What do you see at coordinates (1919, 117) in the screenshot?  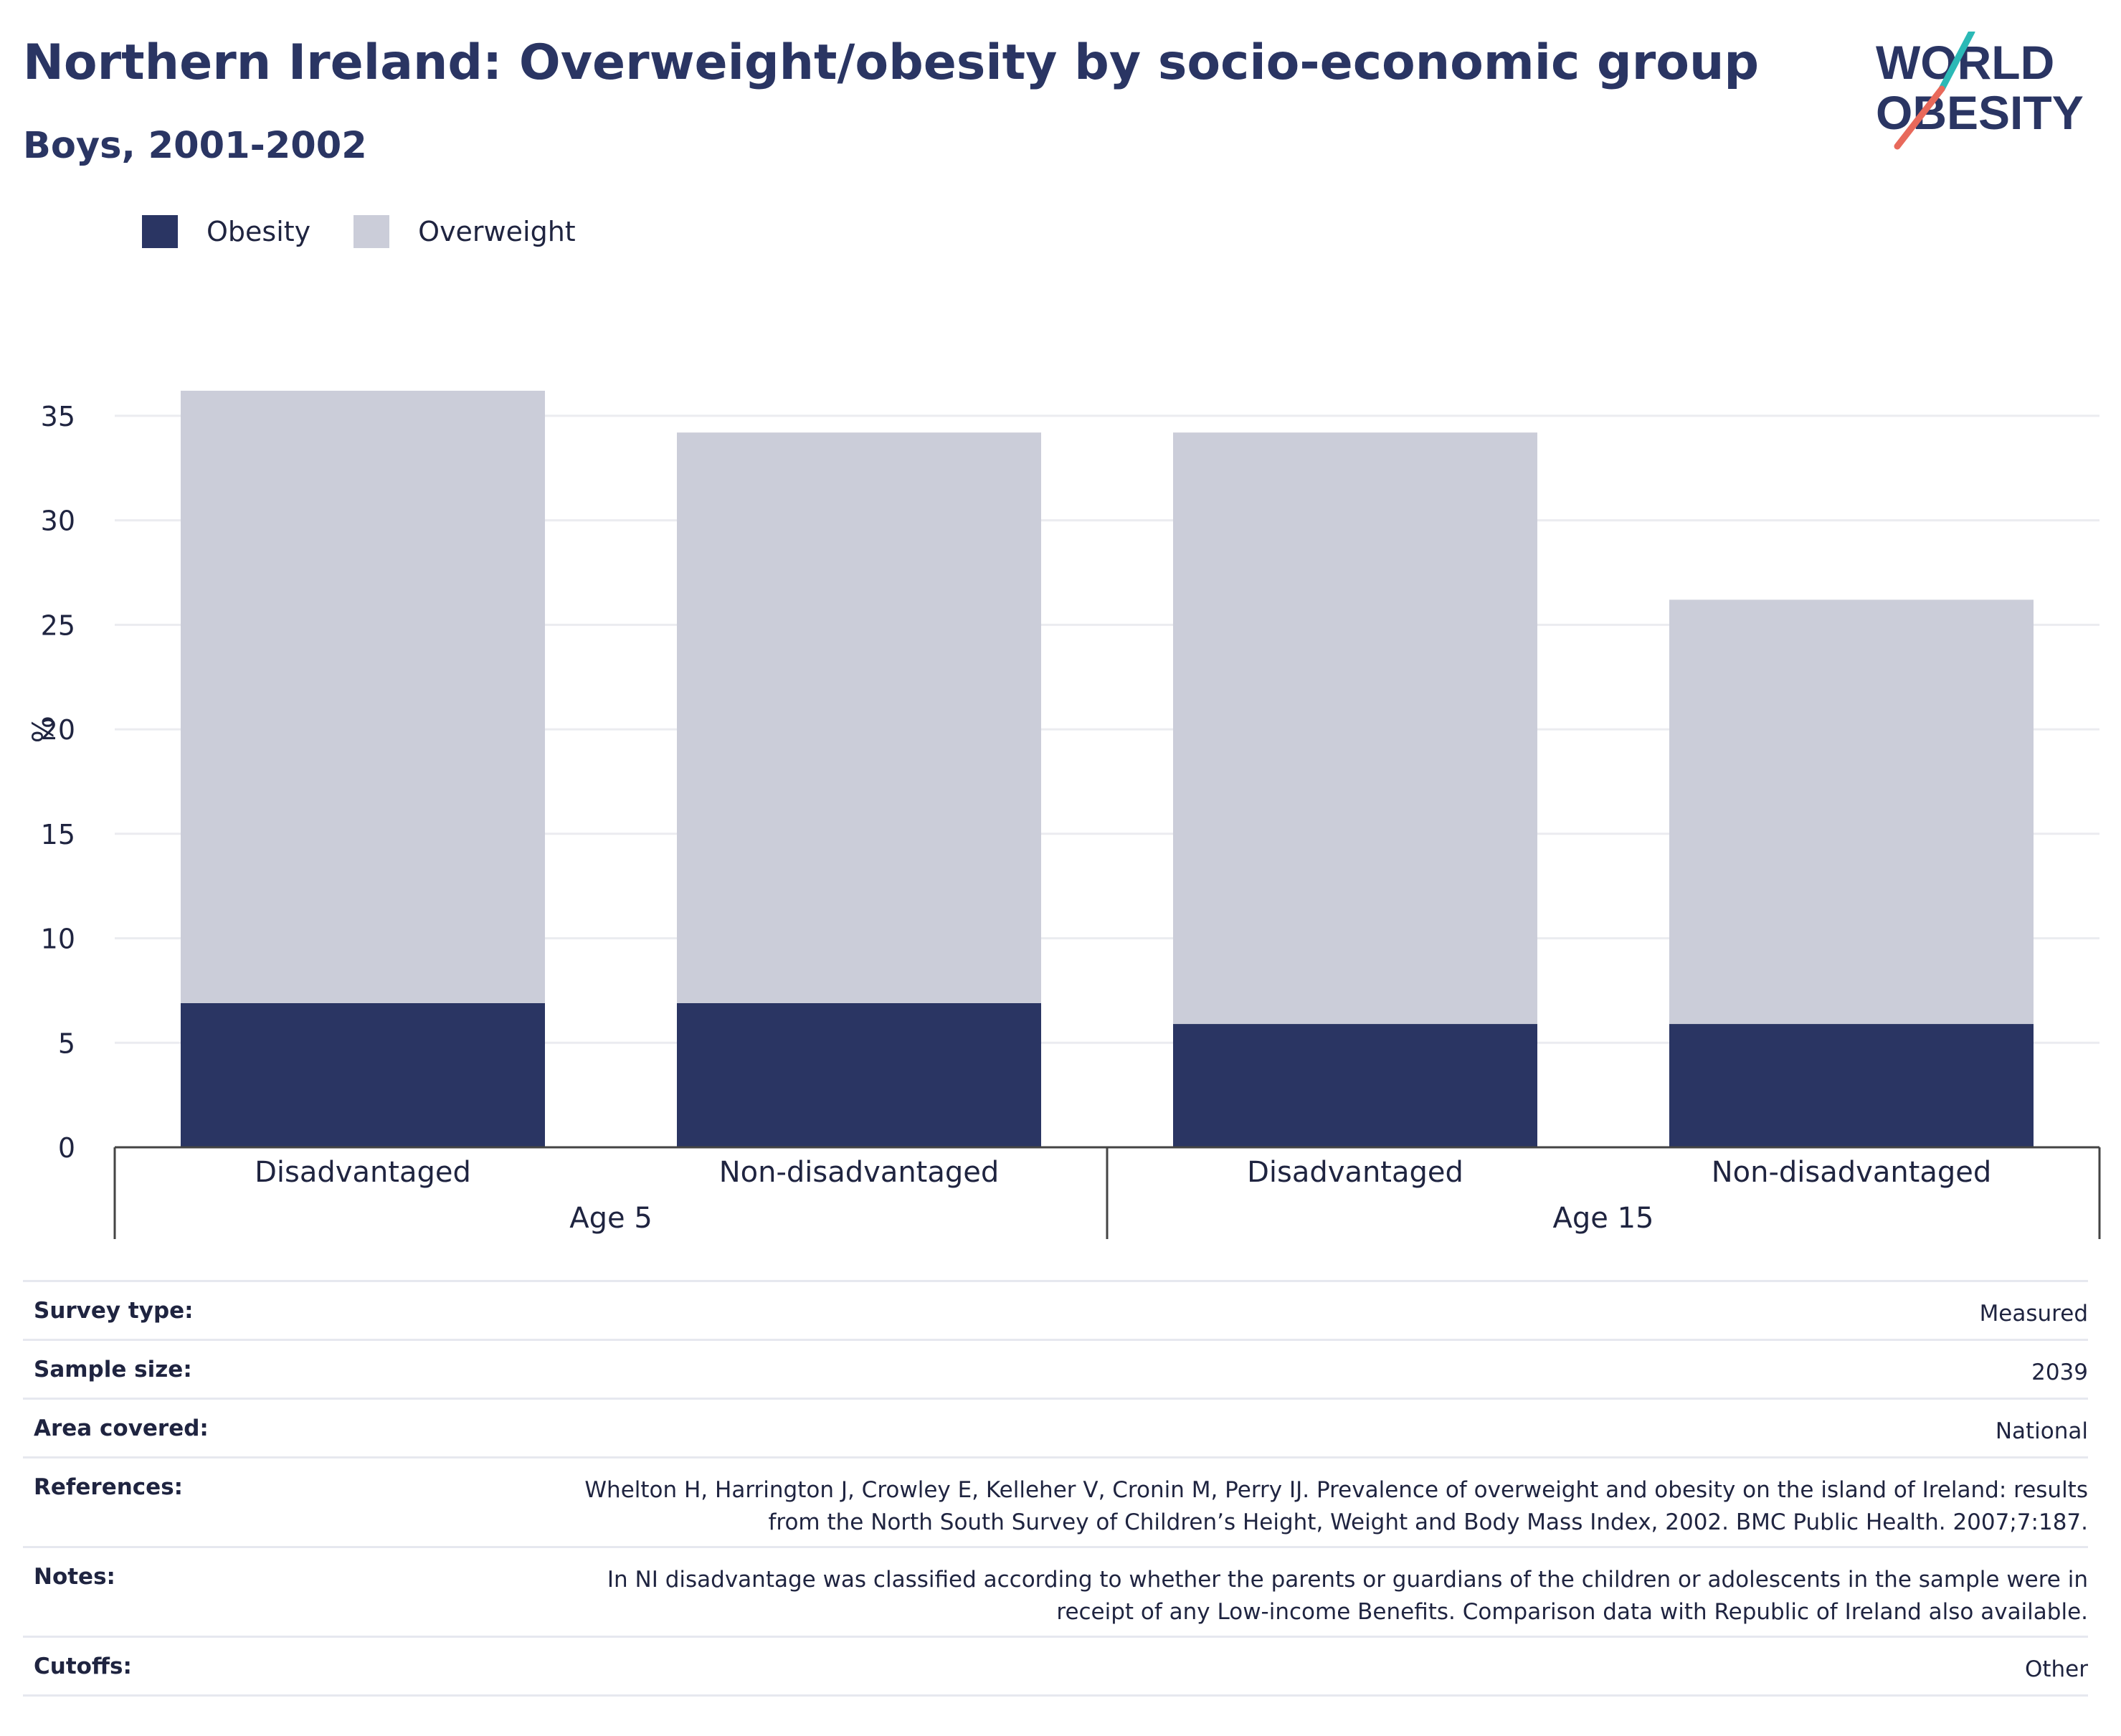 I see `logo-slash-coral-icon` at bounding box center [1919, 117].